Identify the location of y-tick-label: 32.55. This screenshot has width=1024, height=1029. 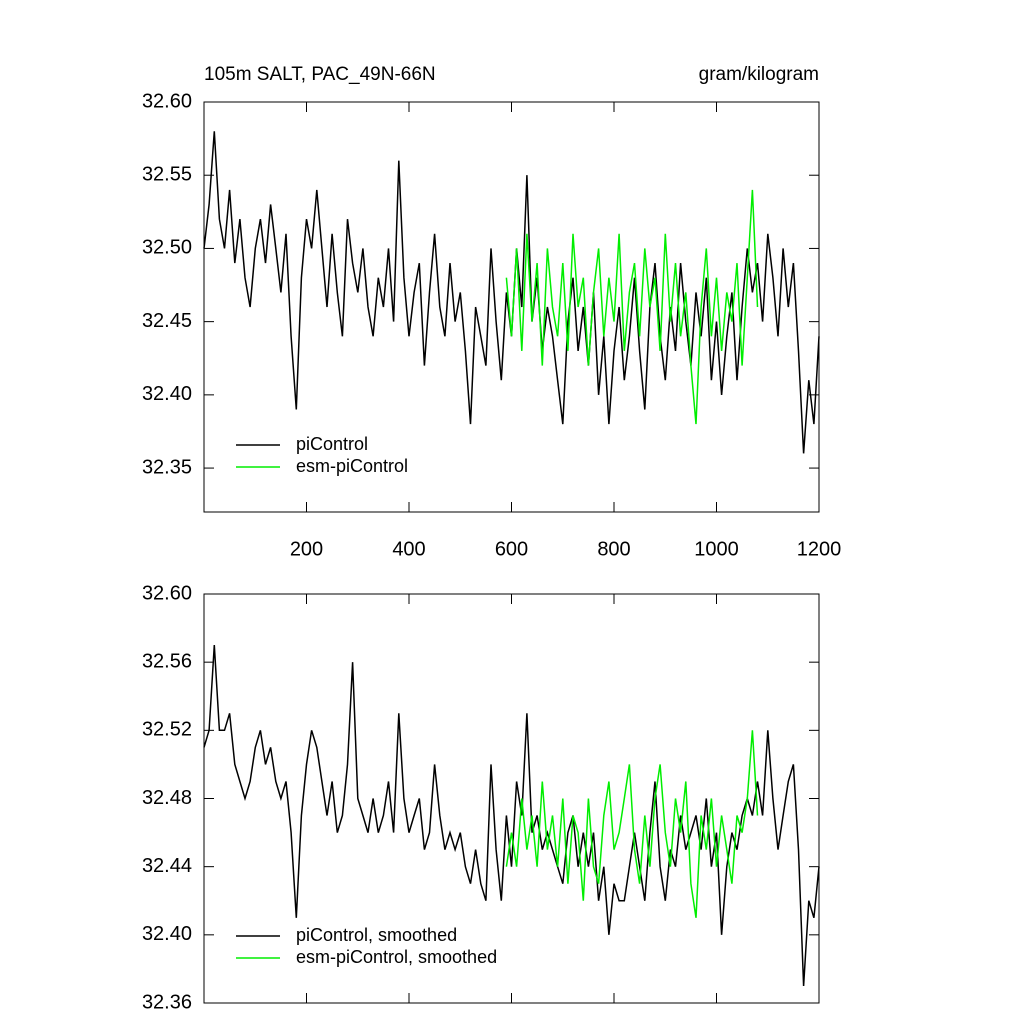
(167, 174).